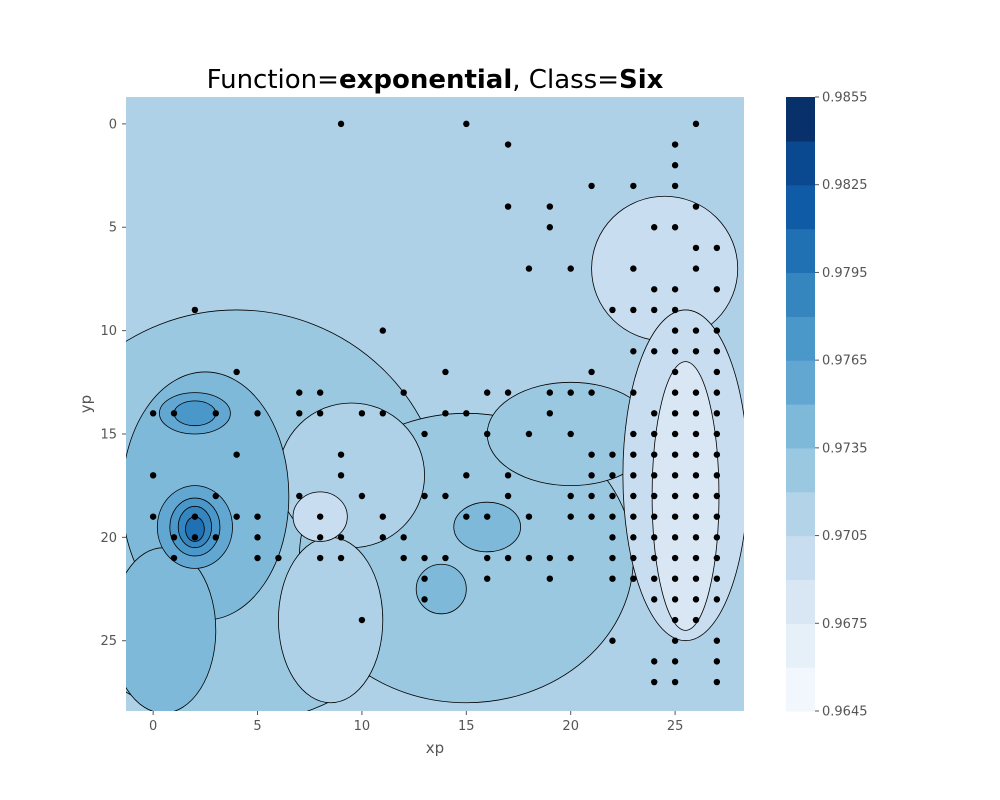 The height and width of the screenshot is (800, 1000). I want to click on y-tick-label: 15, so click(108, 434).